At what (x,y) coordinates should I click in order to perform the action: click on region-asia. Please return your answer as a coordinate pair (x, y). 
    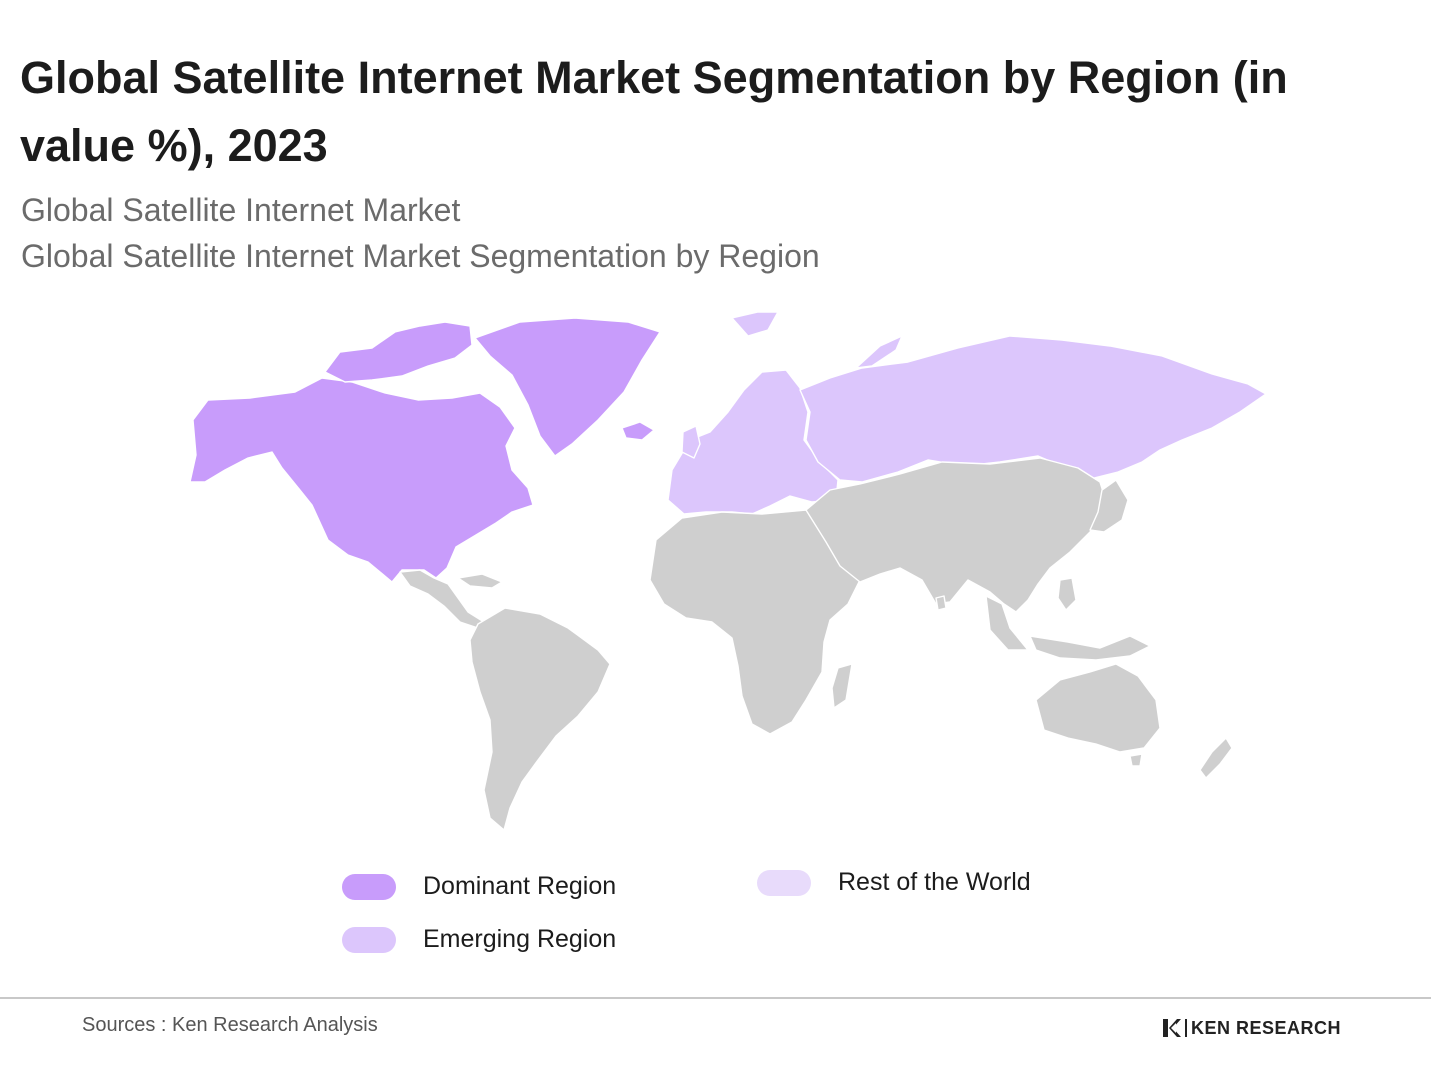
    Looking at the image, I should click on (957, 535).